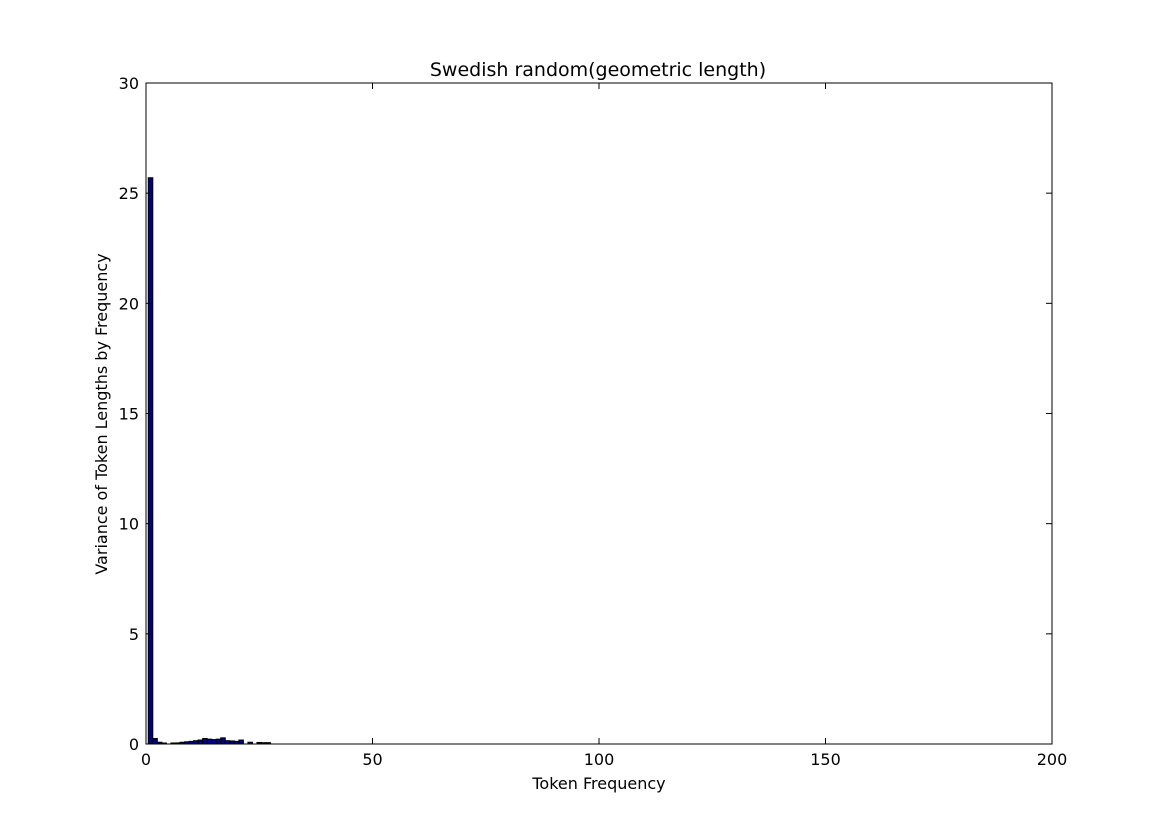  I want to click on bars-group, so click(209, 461).